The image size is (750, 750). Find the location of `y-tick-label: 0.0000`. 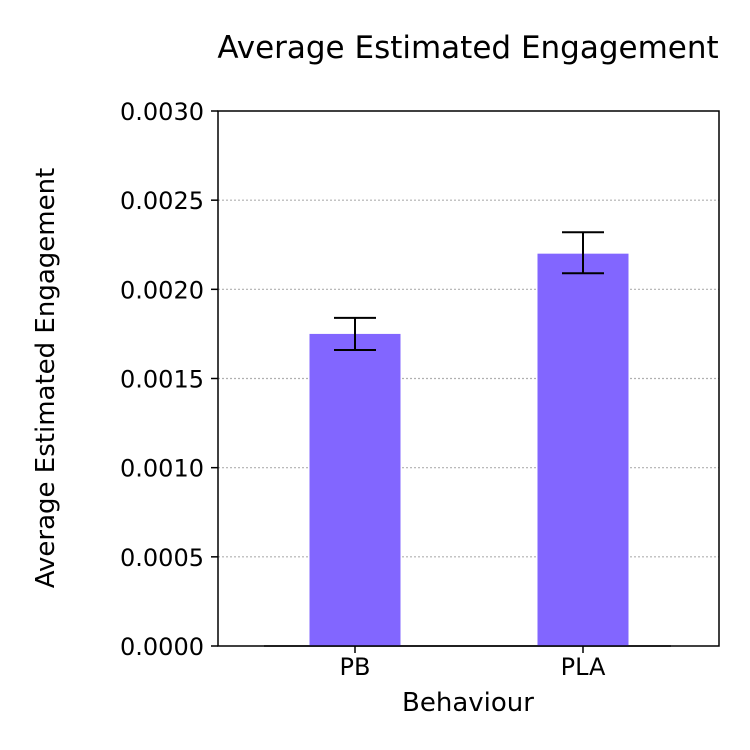

y-tick-label: 0.0000 is located at coordinates (162, 647).